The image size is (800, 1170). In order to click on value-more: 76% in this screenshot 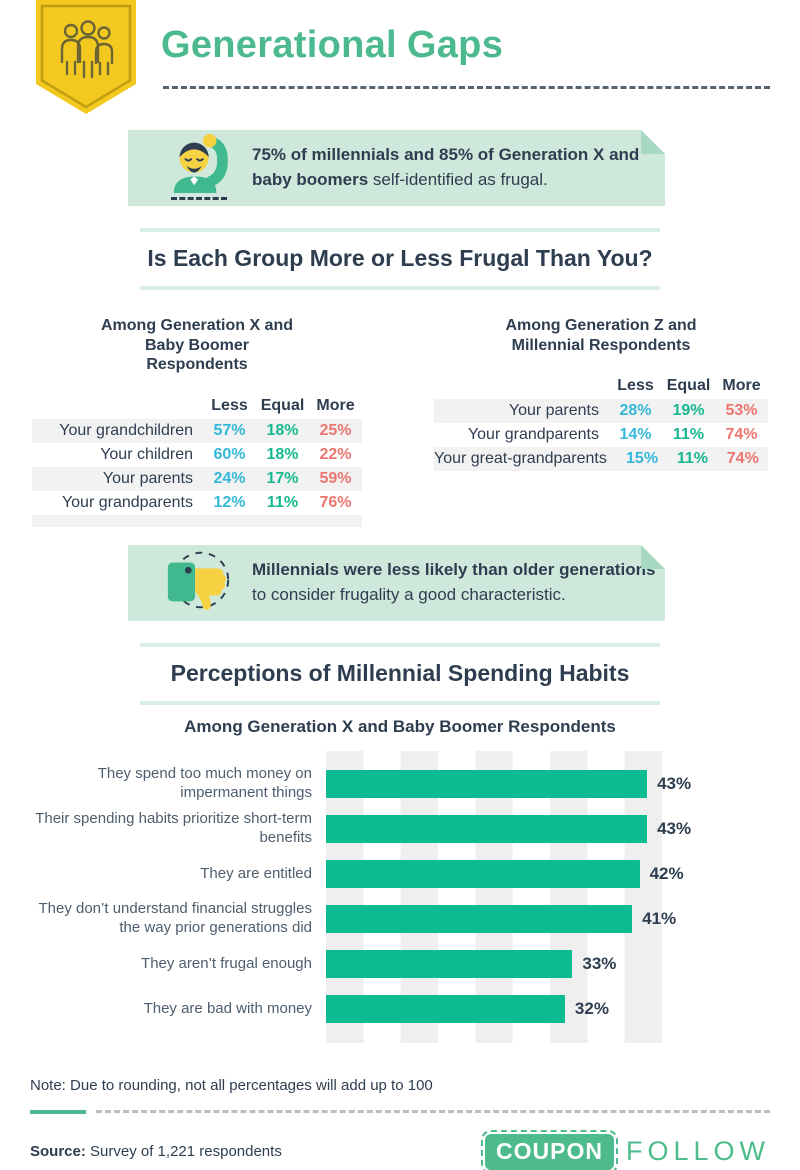, I will do `click(335, 502)`.